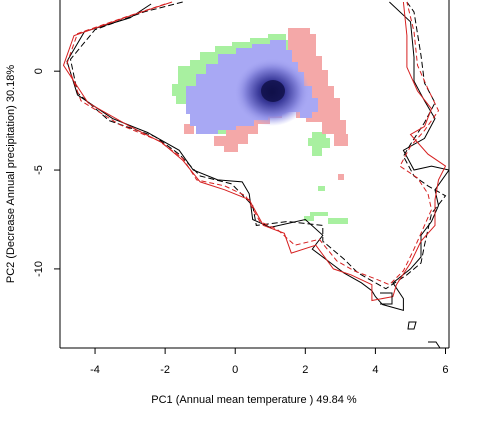  Describe the element at coordinates (165, 370) in the screenshot. I see `x-tick-label: -2` at that location.